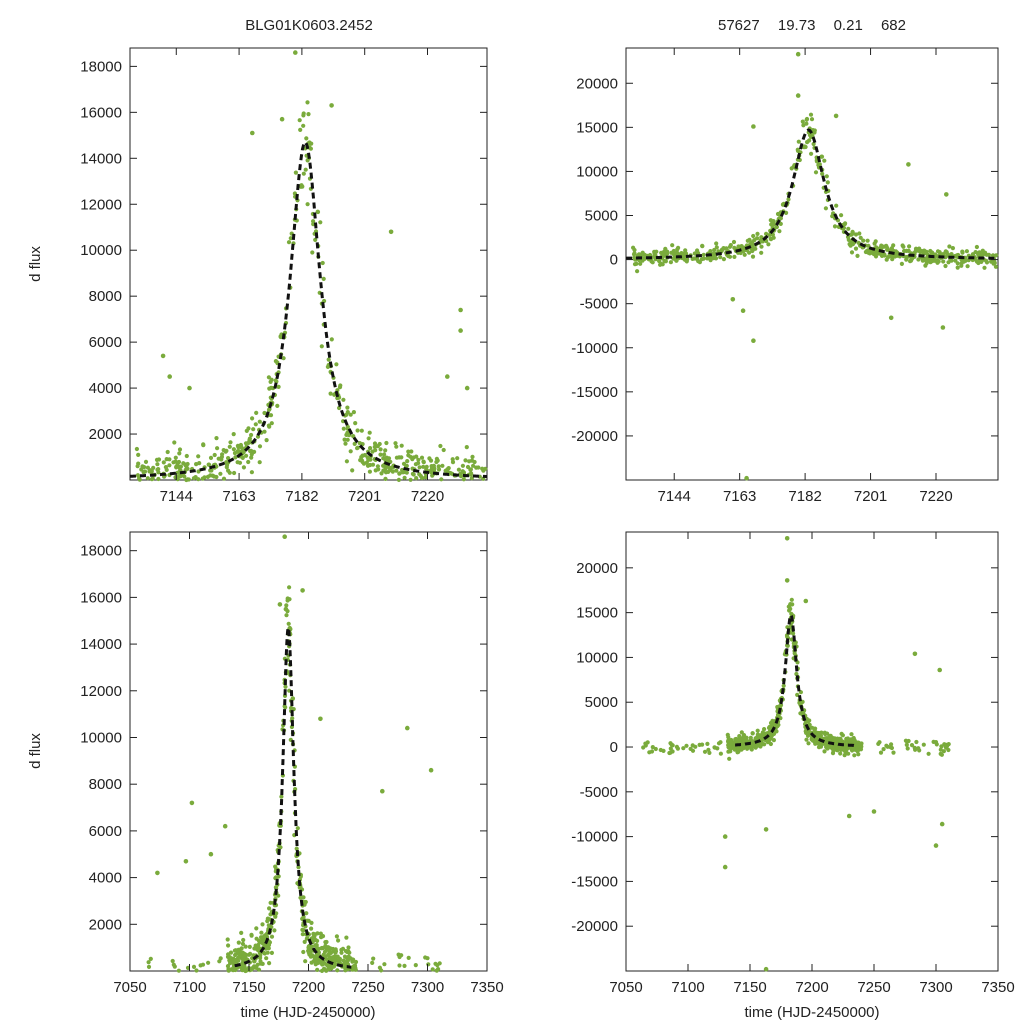 This screenshot has width=1024, height=1024. What do you see at coordinates (614, 260) in the screenshot?
I see `y-tick-label: 0` at bounding box center [614, 260].